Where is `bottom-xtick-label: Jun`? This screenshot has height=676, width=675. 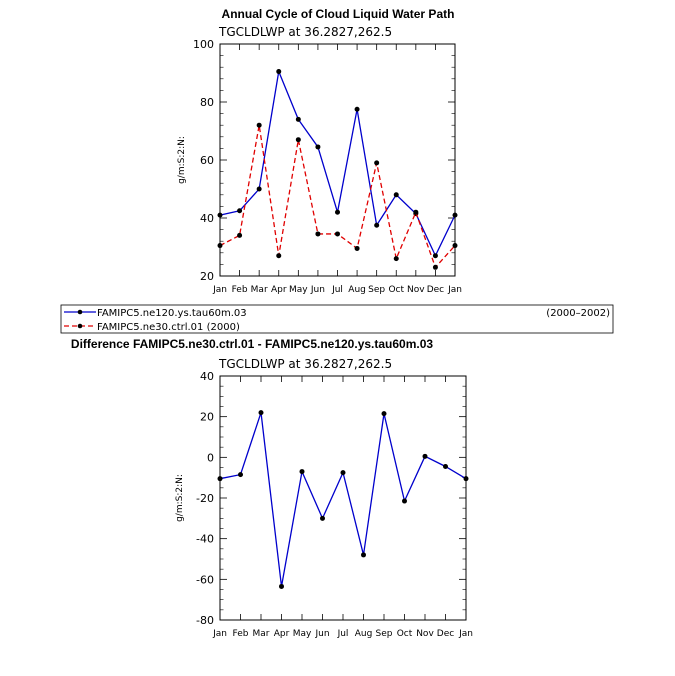
bottom-xtick-label: Jun is located at coordinates (321, 634).